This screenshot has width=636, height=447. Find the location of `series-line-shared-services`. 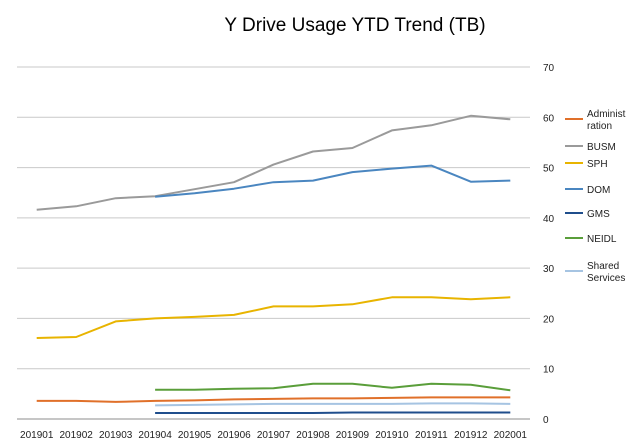

series-line-shared-services is located at coordinates (333, 404).